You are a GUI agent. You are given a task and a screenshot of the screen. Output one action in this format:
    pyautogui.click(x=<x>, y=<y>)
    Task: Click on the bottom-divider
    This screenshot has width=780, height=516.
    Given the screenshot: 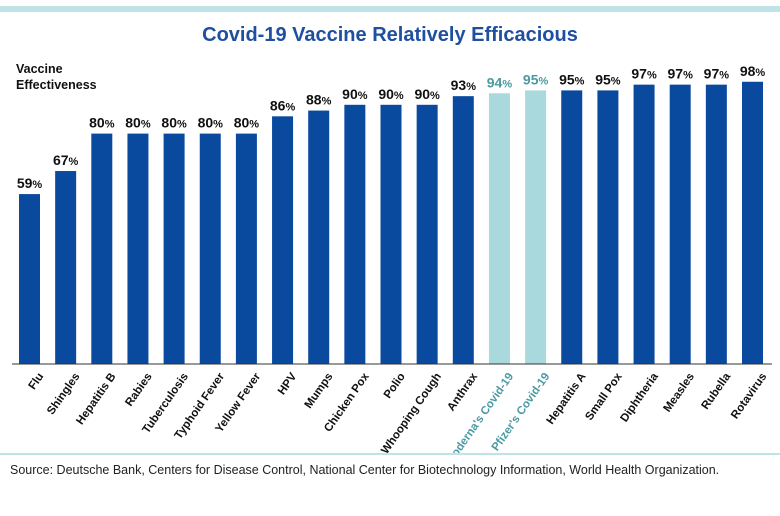 What is the action you would take?
    pyautogui.click(x=390, y=454)
    